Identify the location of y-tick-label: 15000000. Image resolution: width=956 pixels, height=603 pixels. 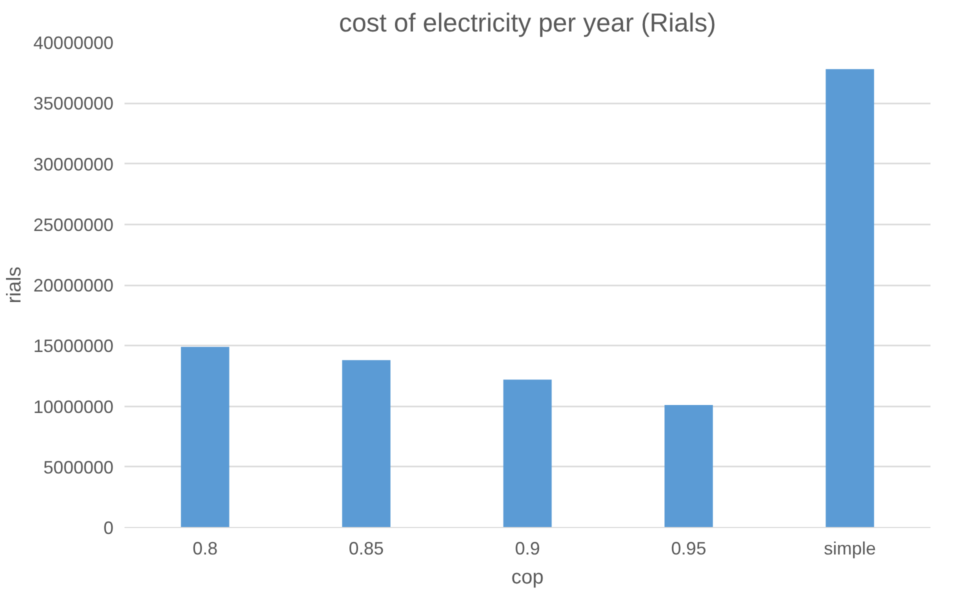
(73, 346).